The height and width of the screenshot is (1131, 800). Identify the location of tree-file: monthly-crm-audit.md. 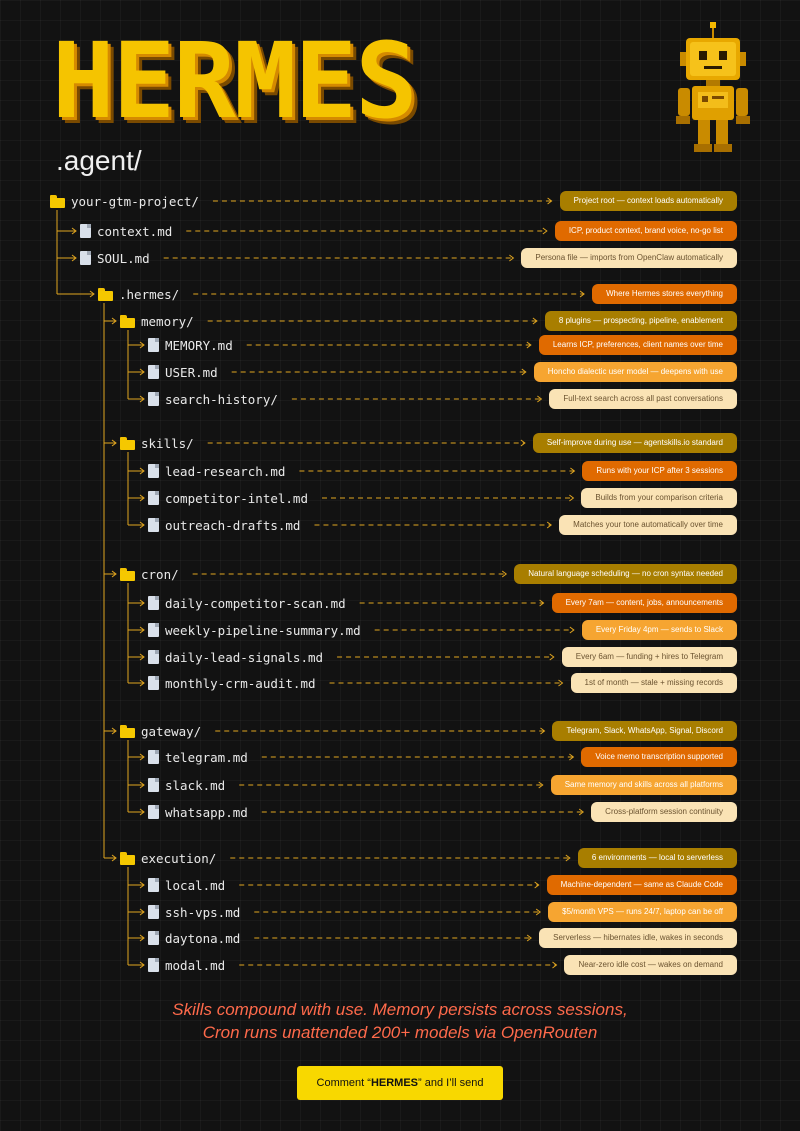
(232, 683).